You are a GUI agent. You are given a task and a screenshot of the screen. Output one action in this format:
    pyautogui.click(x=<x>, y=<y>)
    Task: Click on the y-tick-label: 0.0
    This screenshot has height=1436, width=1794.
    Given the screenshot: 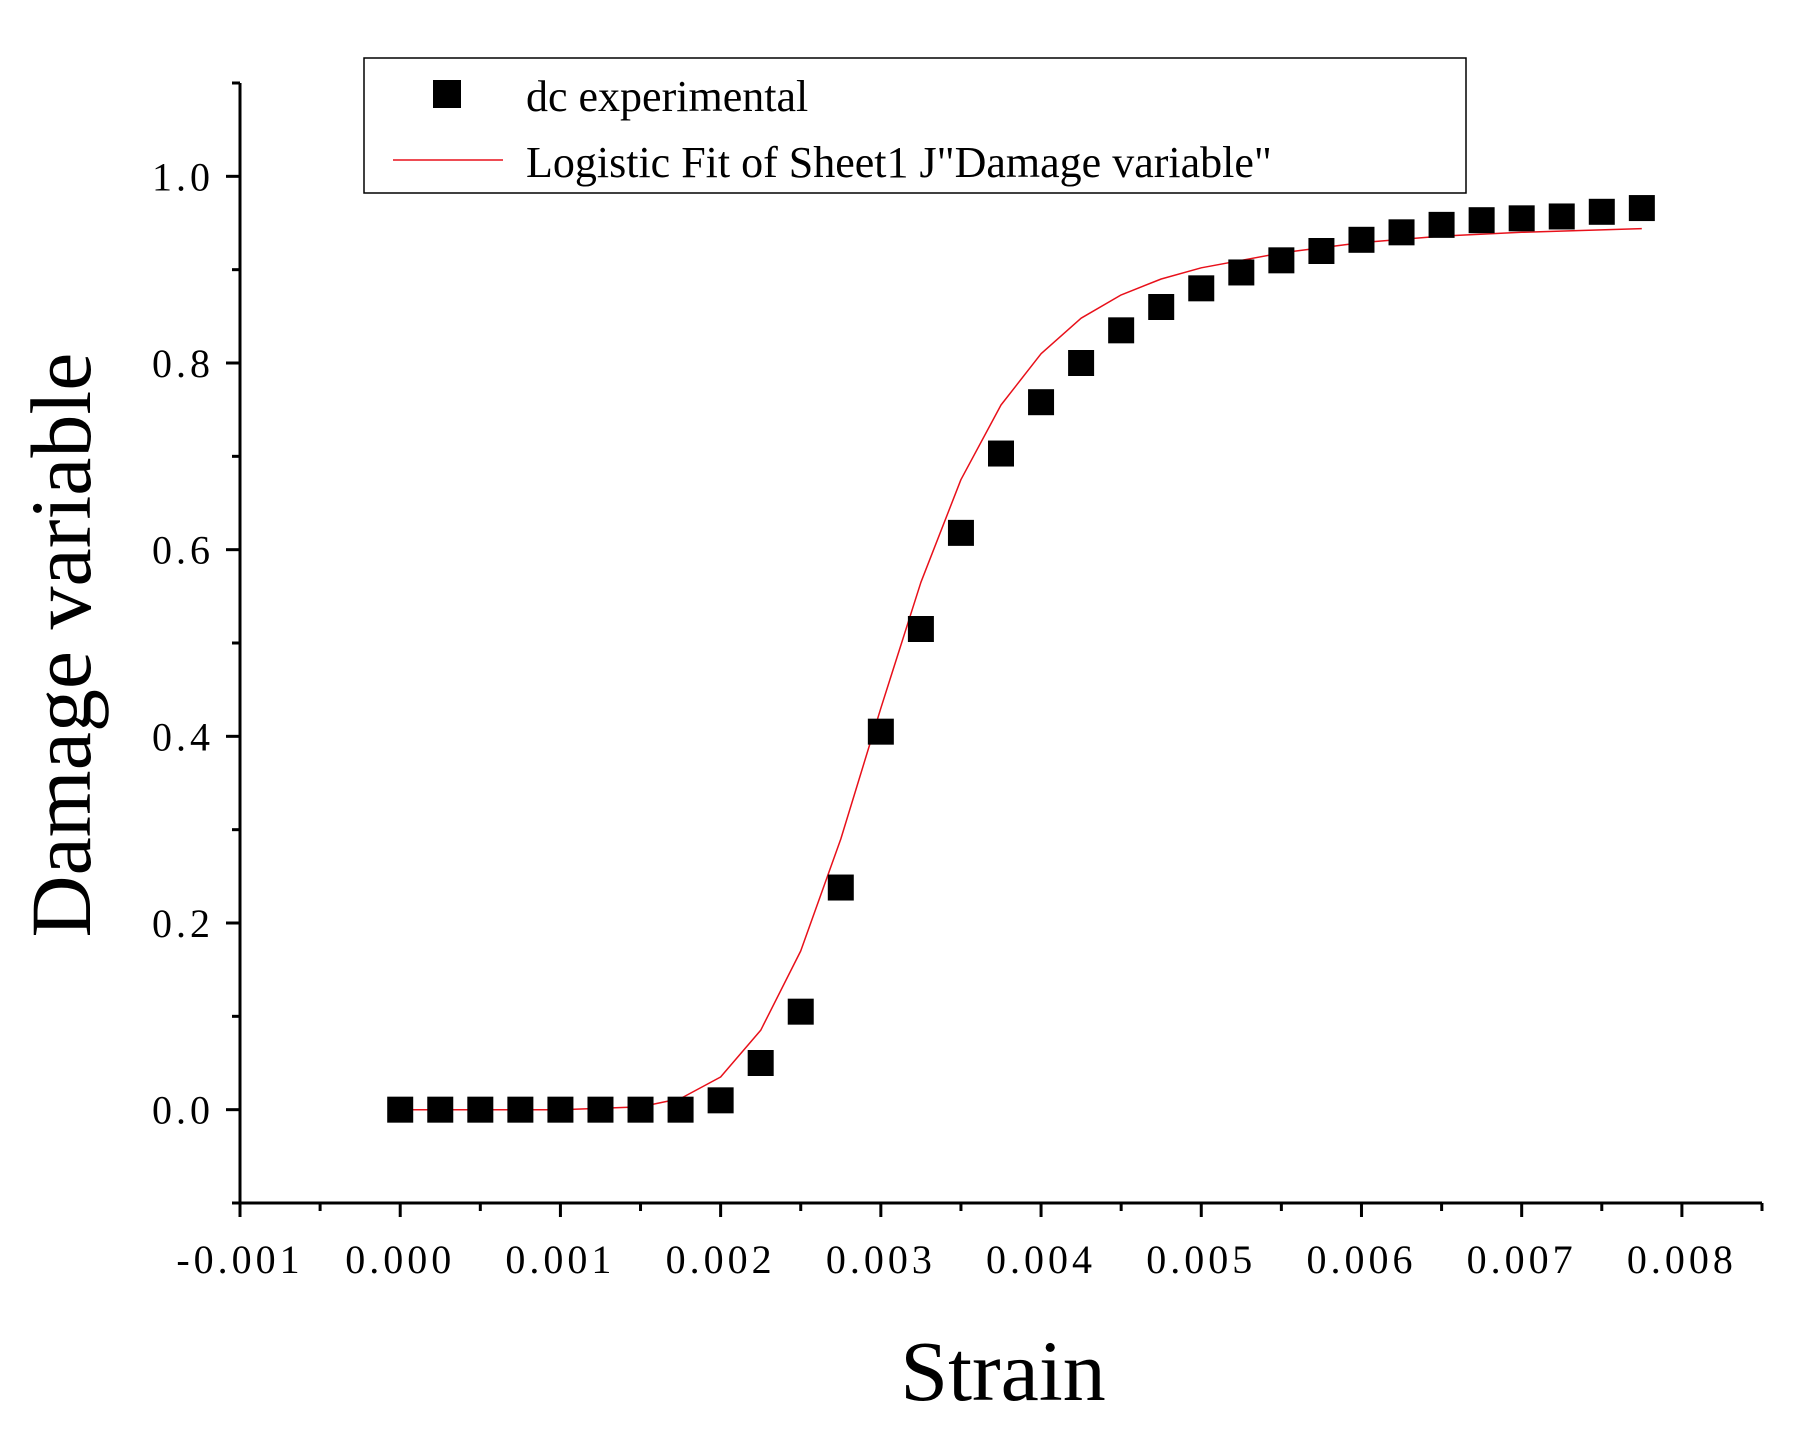 What is the action you would take?
    pyautogui.click(x=183, y=1110)
    